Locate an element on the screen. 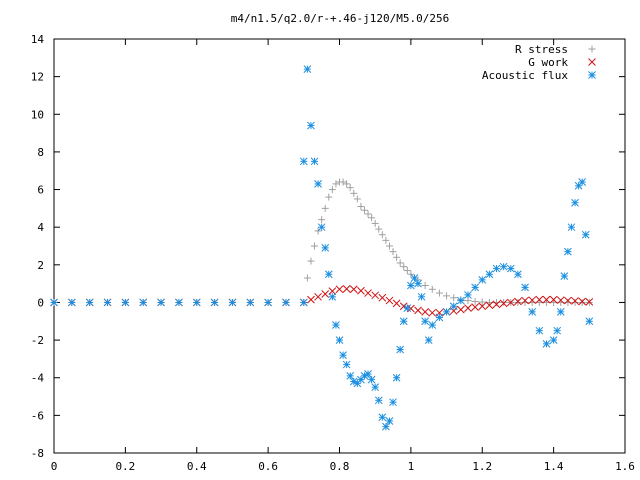  legend-label: R stress is located at coordinates (541, 49).